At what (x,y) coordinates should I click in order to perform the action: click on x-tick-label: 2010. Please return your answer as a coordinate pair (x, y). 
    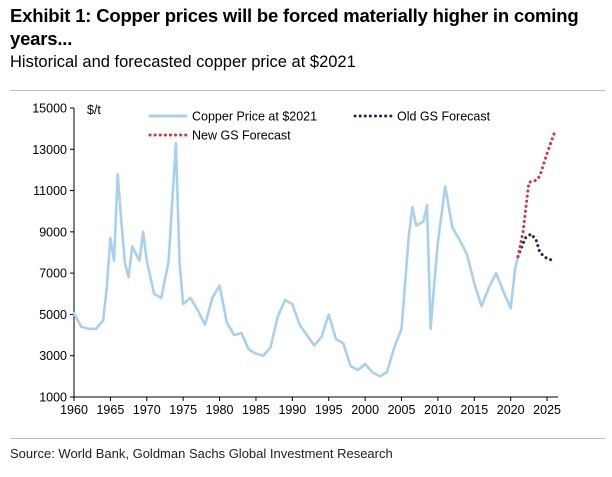
    Looking at the image, I should click on (438, 410).